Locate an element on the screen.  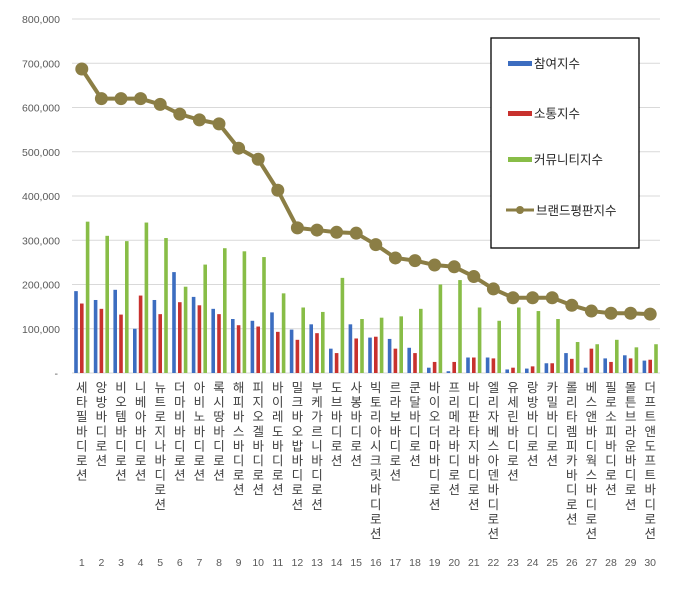
x-rank-label: 25 is located at coordinates (552, 563).